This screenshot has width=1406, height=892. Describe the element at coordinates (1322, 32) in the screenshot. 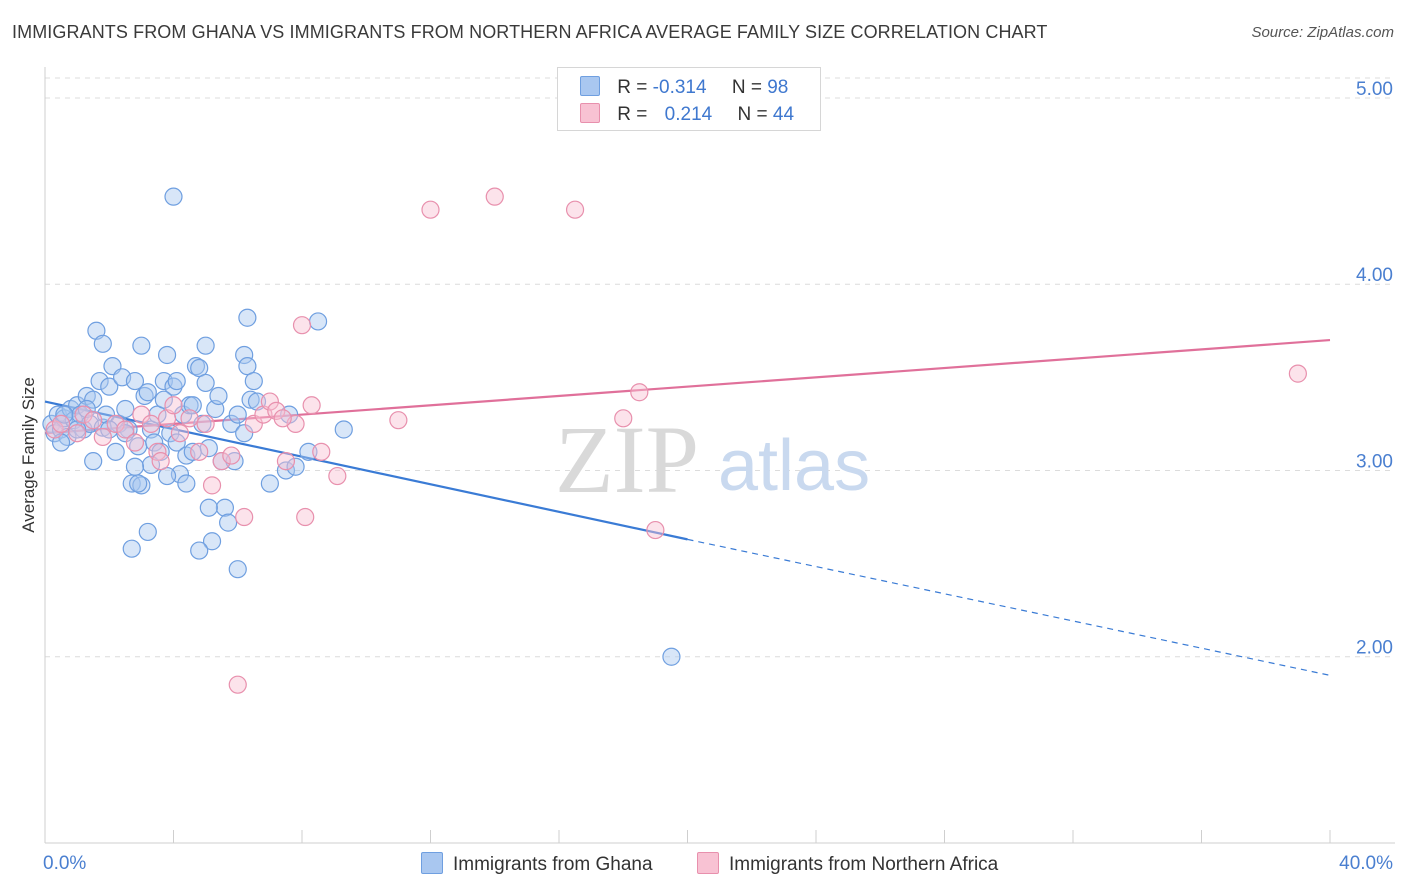

I see `source-label: Source: ZipAtlas.com` at that location.